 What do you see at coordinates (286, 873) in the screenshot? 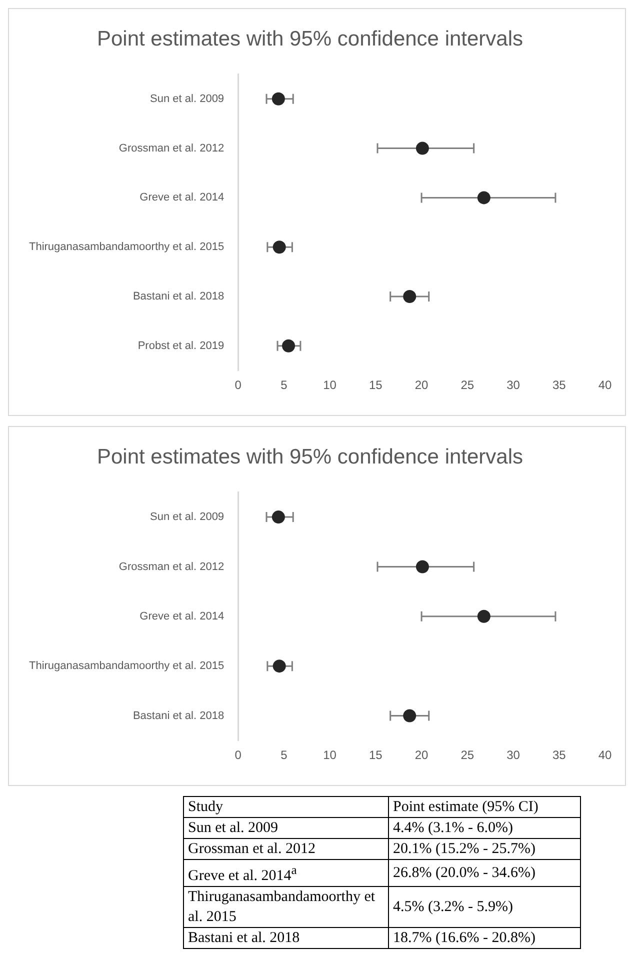
I see `text: Greve et al. 2014$^{a}$` at bounding box center [286, 873].